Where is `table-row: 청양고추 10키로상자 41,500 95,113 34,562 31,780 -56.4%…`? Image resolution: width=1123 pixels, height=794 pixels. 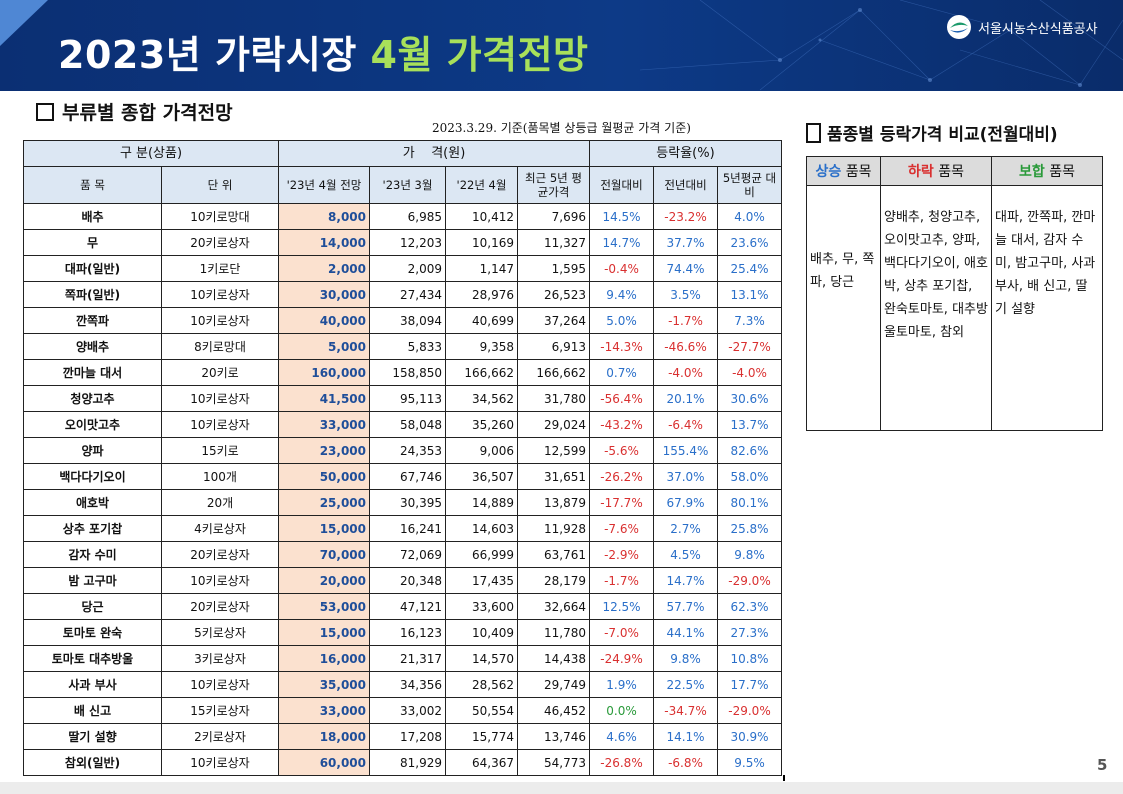
table-row: 청양고추 10키로상자 41,500 95,113 34,562 31,780 -56.4%… is located at coordinates (402, 398).